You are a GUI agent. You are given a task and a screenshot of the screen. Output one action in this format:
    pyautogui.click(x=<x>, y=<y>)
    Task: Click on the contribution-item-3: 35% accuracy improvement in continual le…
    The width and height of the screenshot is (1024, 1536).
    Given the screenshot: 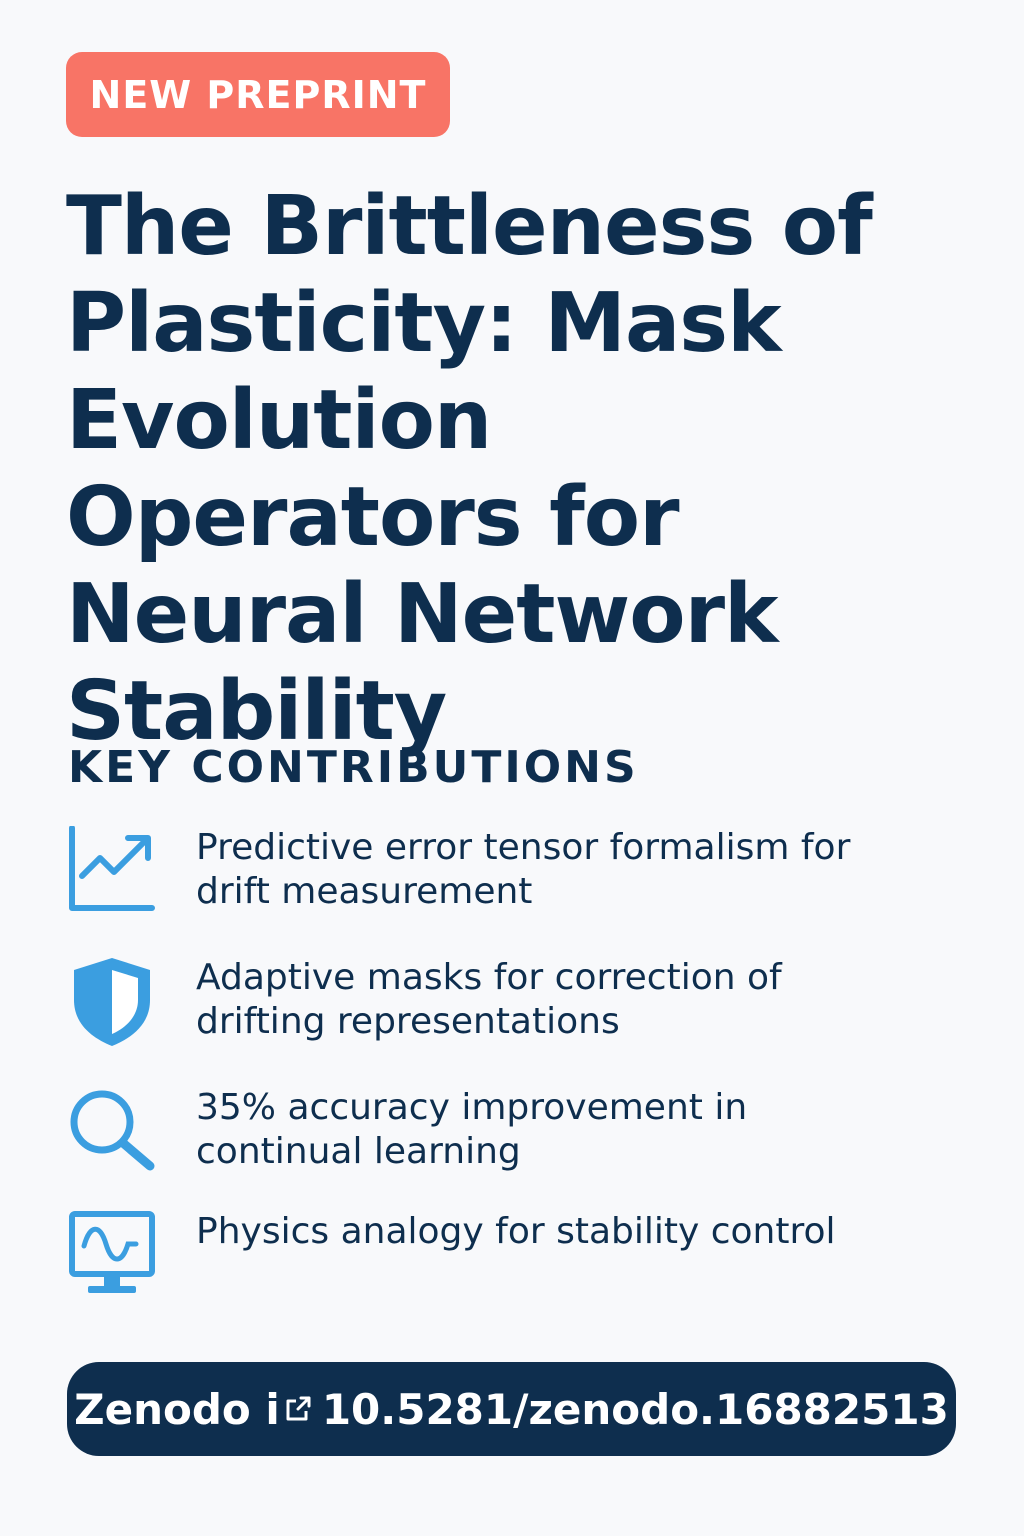 What is the action you would take?
    pyautogui.click(x=481, y=1132)
    